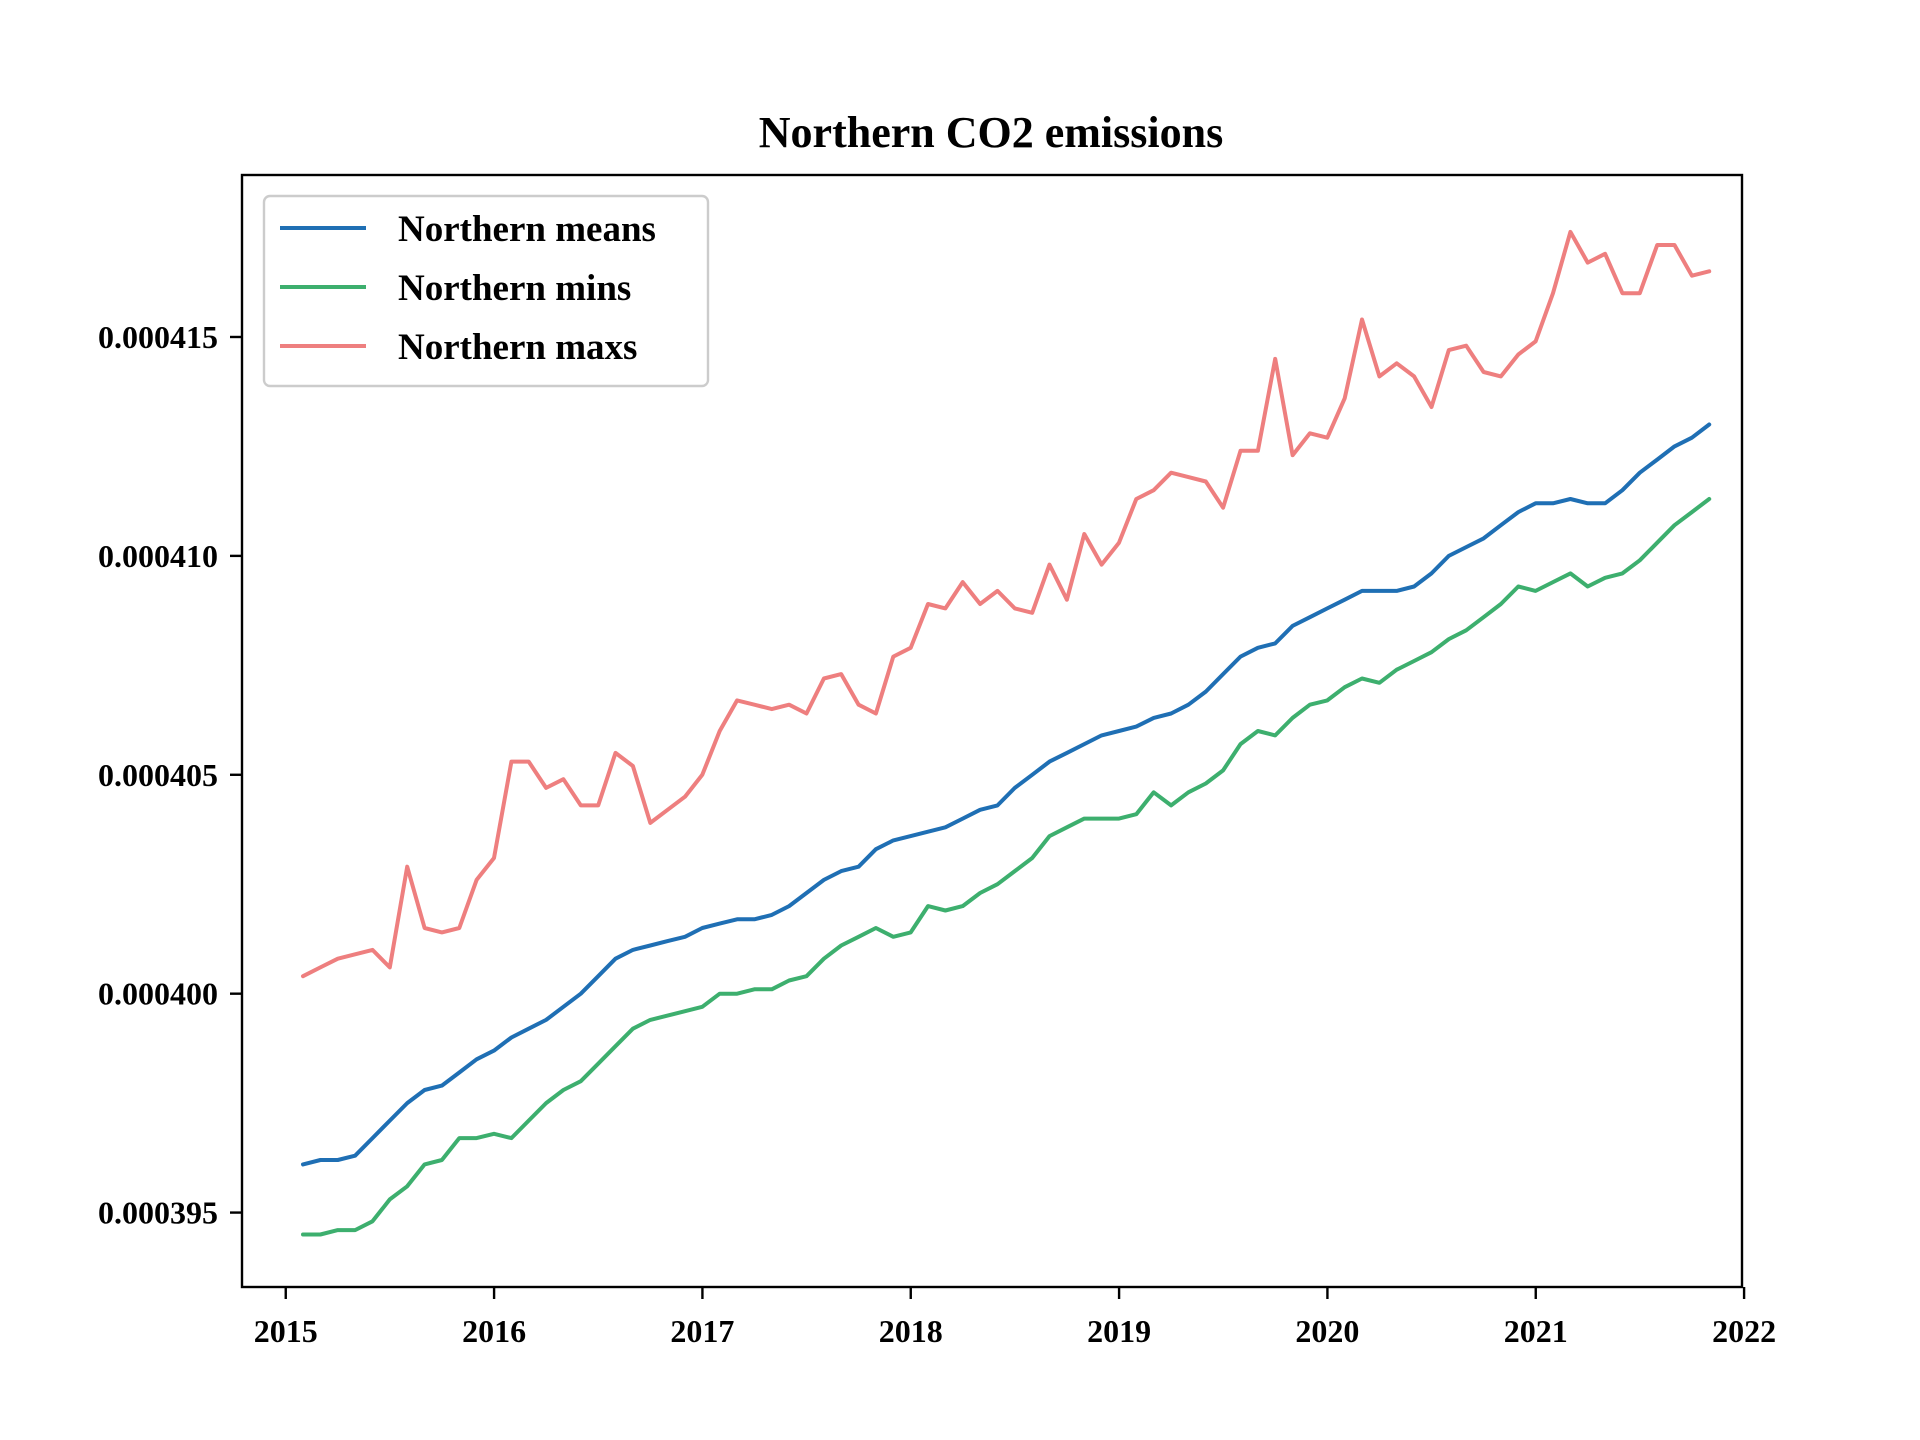 This screenshot has width=1920, height=1440. I want to click on x-tick-label: 2022, so click(1744, 1331).